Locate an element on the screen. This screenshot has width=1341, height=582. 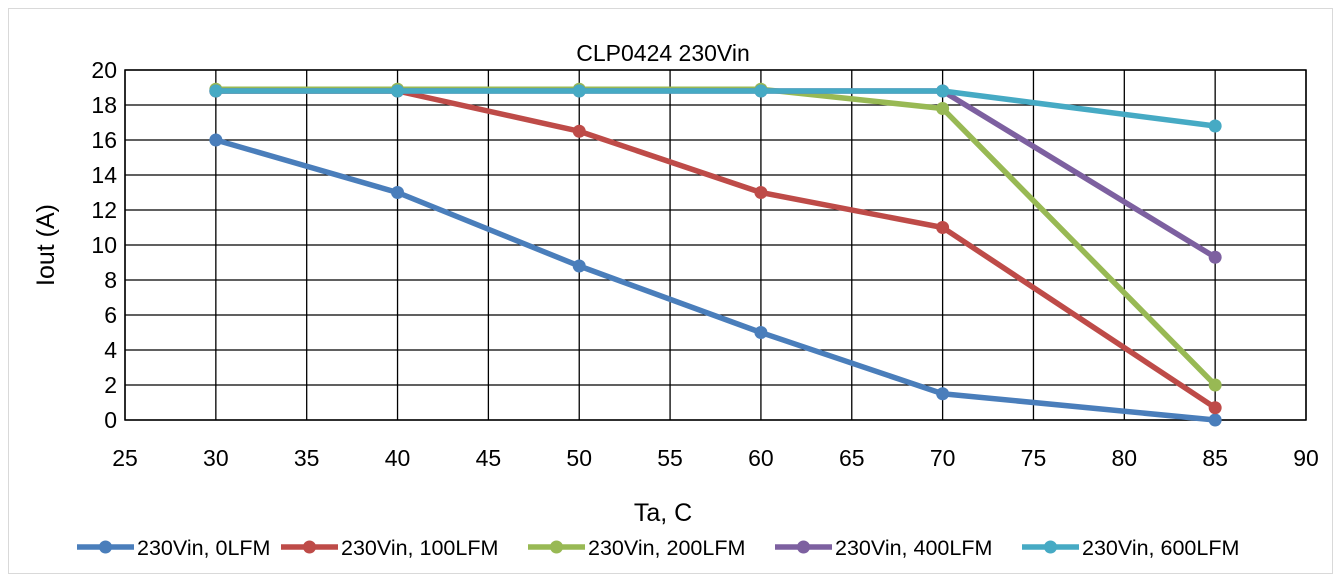
x-tick-label: 80 is located at coordinates (1125, 458).